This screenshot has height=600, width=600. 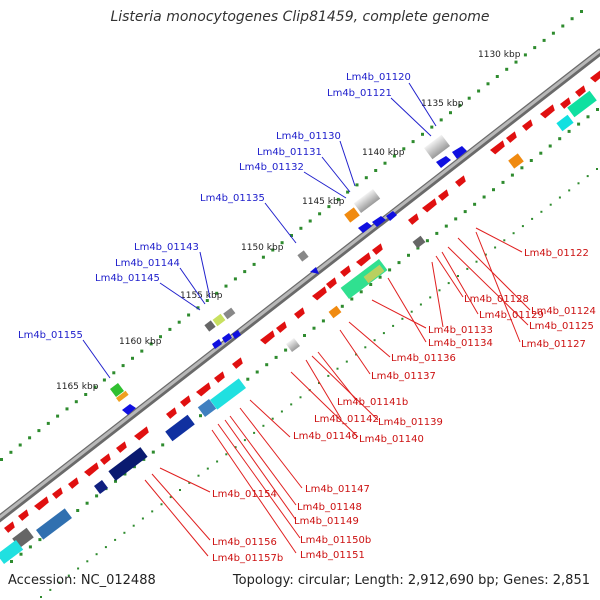 I want to click on gene-label-lm4b-01157b: Lm4b_01157b, so click(x=247, y=558).